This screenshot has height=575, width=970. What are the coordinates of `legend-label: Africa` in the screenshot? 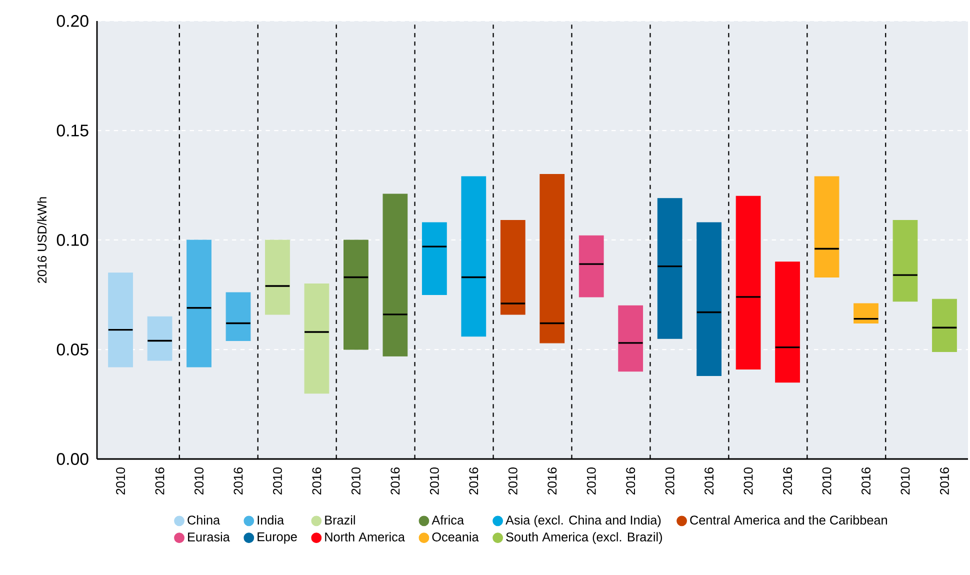 It's located at (448, 520).